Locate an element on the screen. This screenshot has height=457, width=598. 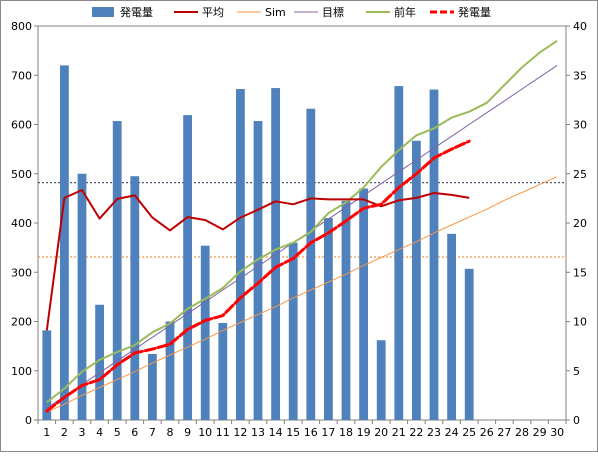
right-axis-tick-label: 10 is located at coordinates (580, 322).